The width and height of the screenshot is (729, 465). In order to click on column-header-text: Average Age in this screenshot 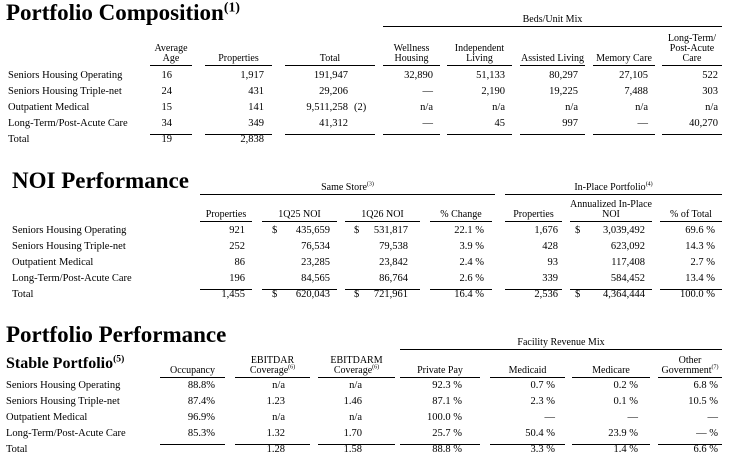, I will do `click(171, 53)`.